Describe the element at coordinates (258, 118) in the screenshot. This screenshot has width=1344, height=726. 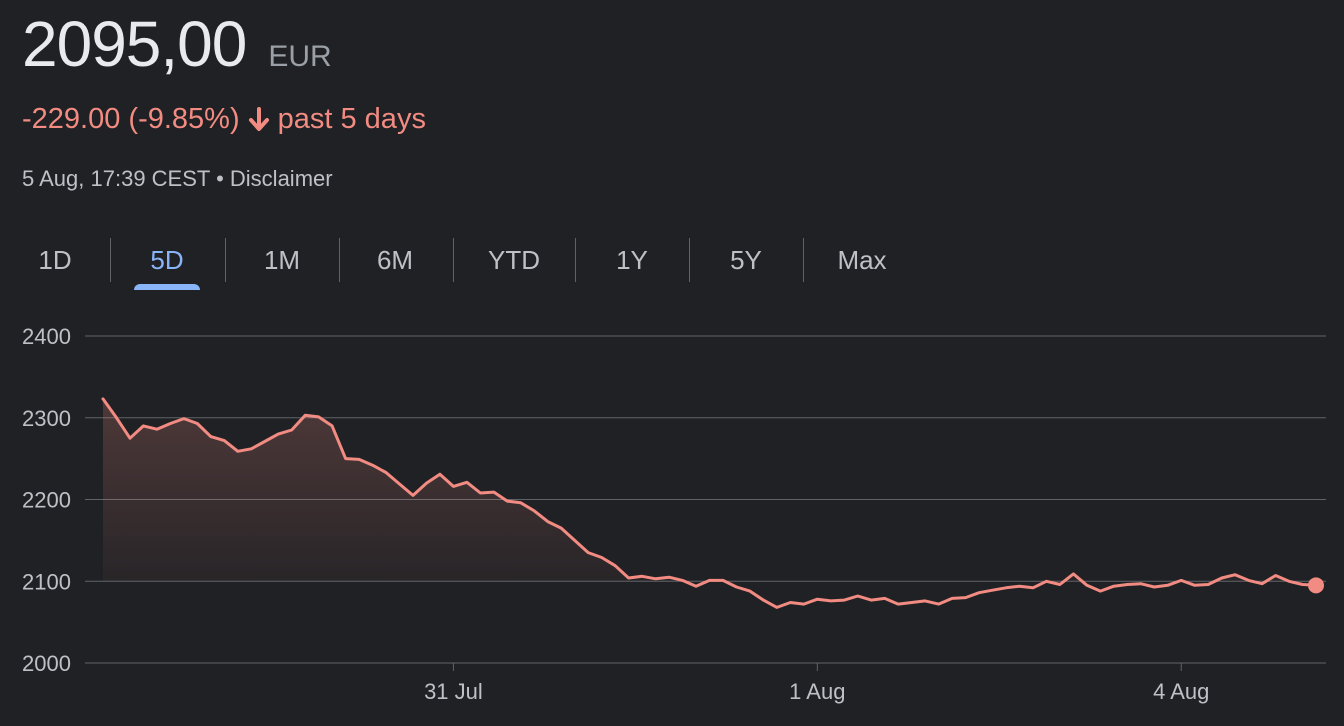
I see `arrow-down-icon` at that location.